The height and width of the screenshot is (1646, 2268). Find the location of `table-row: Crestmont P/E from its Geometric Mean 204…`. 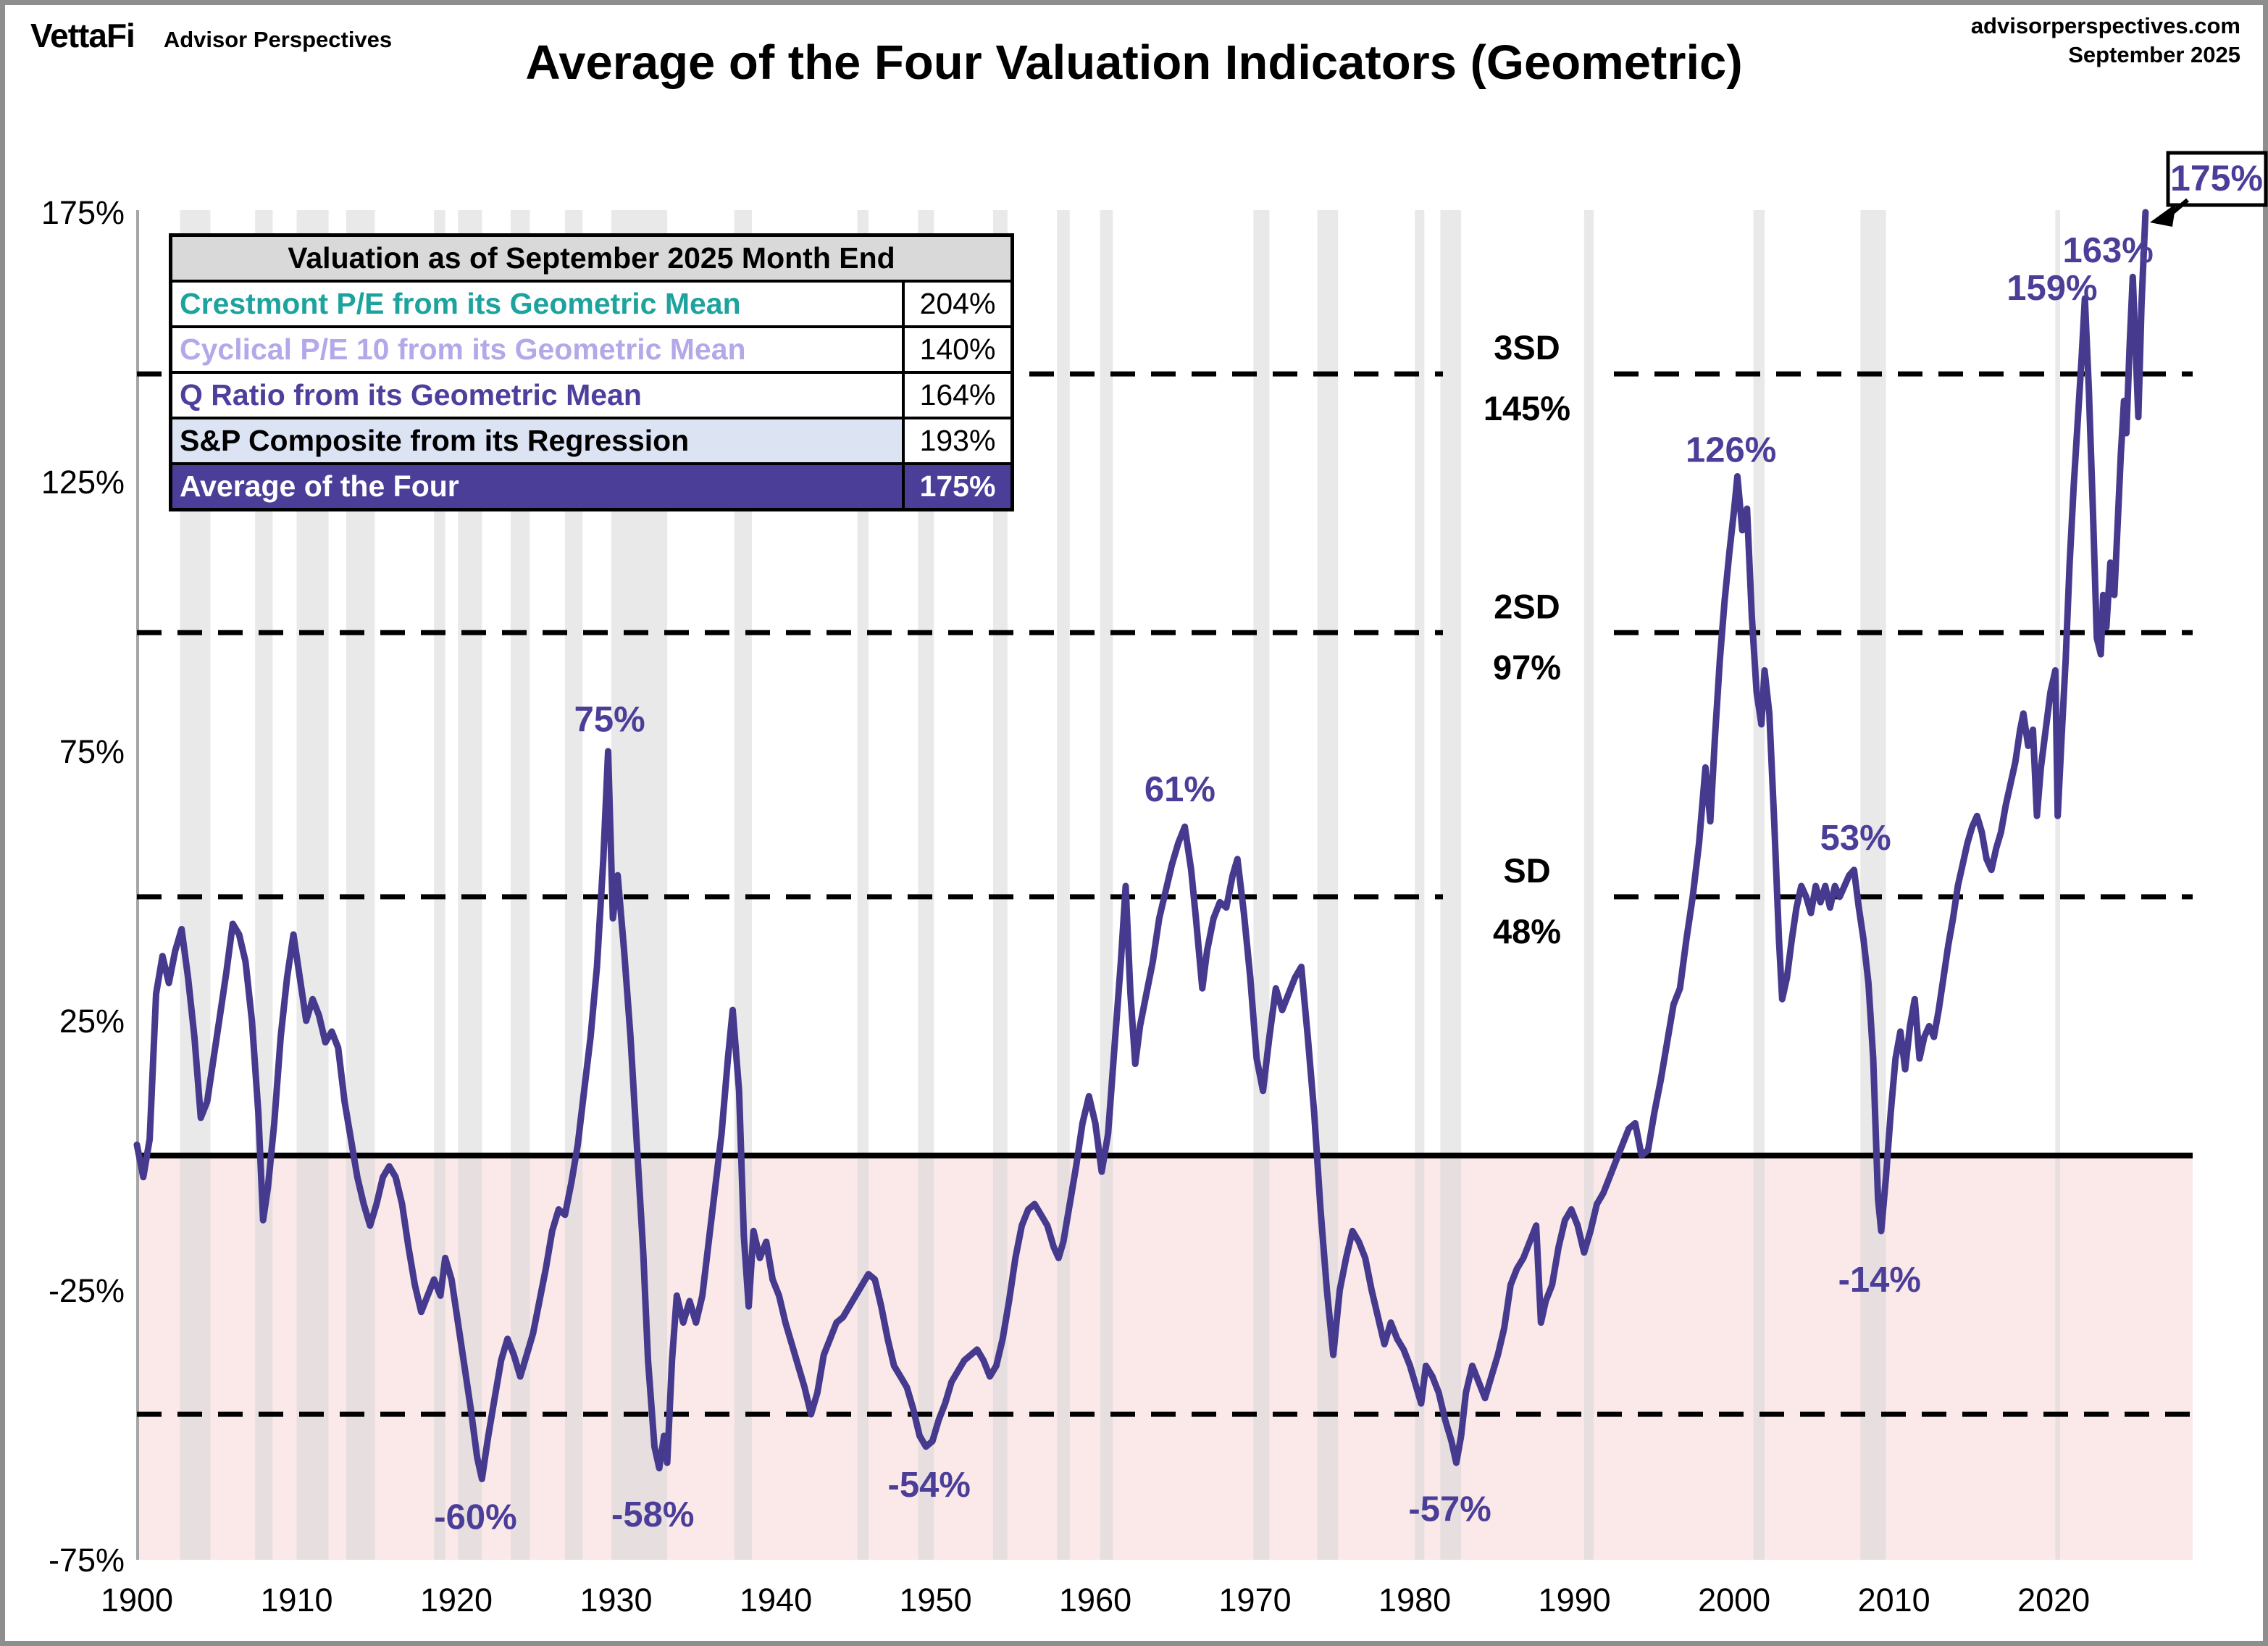

table-row: Crestmont P/E from its Geometric Mean 204… is located at coordinates (591, 305).